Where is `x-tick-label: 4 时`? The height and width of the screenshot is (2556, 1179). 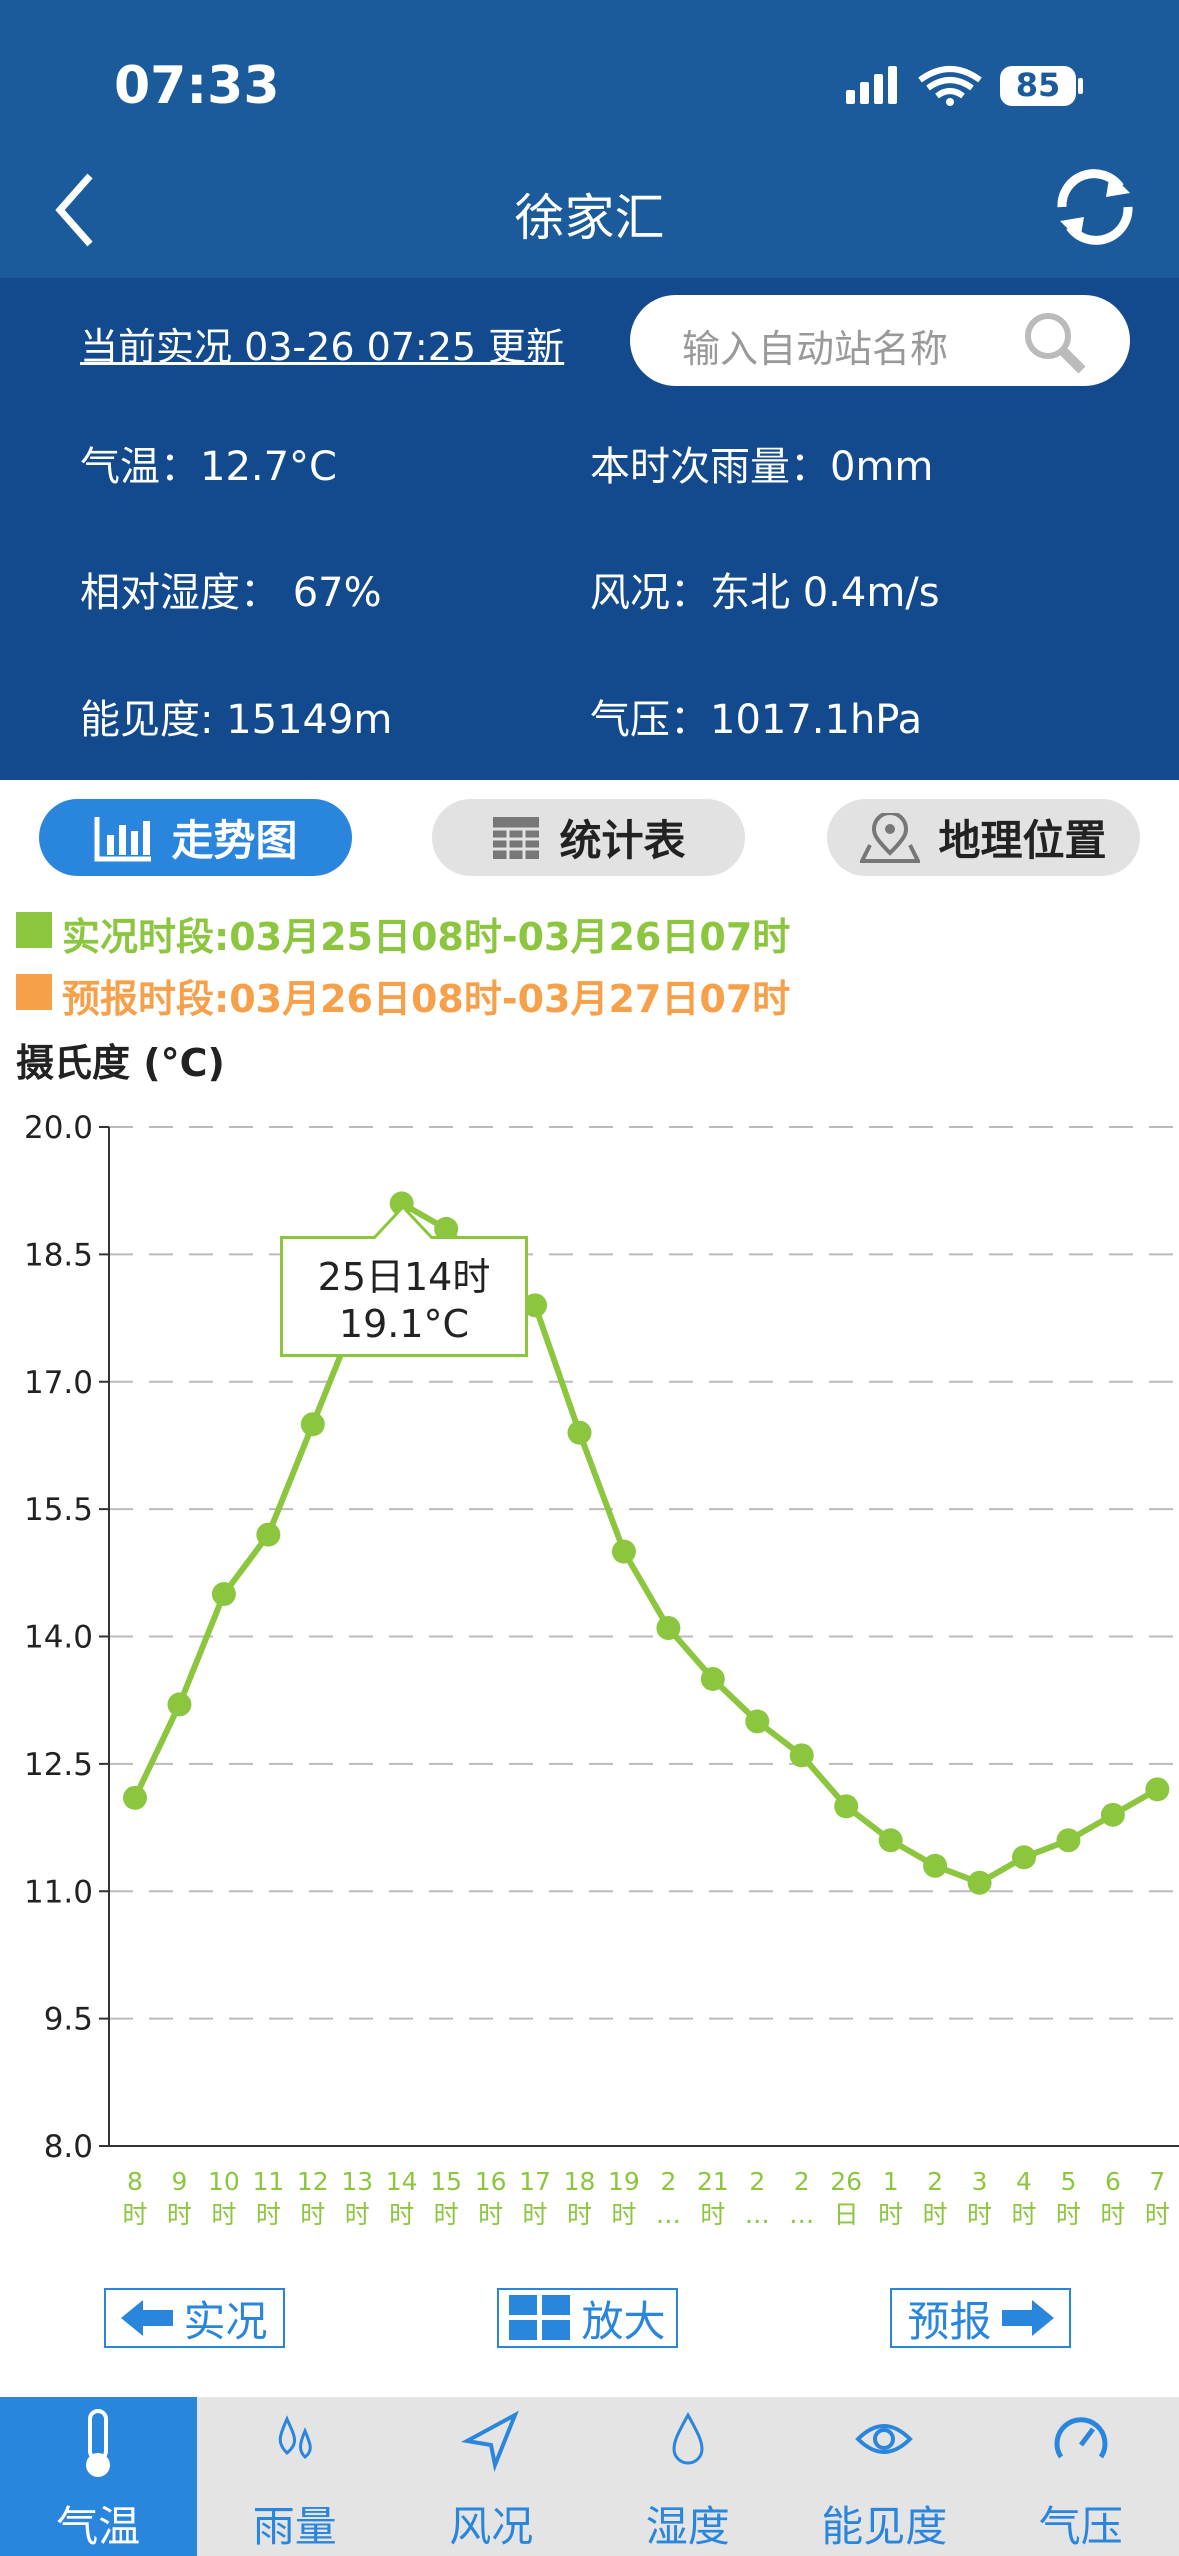 x-tick-label: 4 时 is located at coordinates (1024, 2198).